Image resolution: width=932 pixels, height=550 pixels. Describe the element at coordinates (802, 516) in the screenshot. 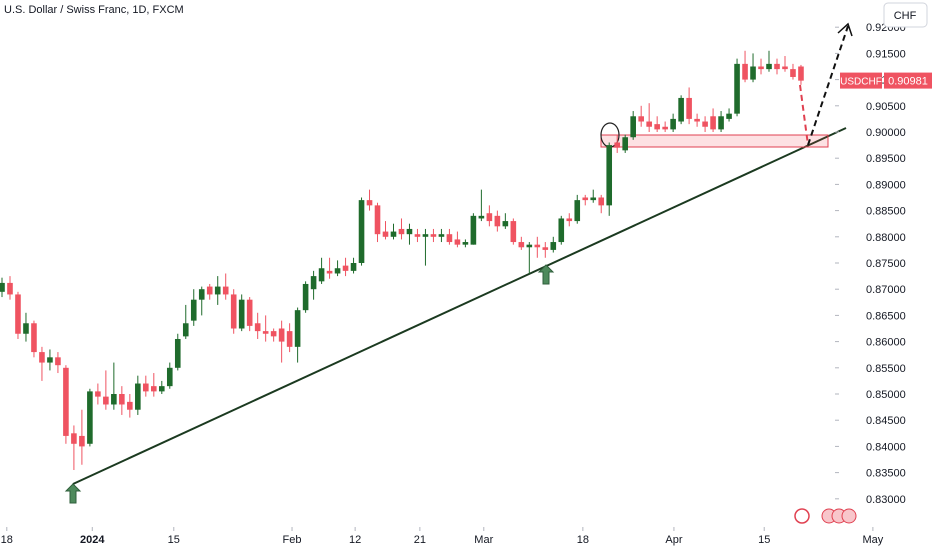

I see `flash-icon` at that location.